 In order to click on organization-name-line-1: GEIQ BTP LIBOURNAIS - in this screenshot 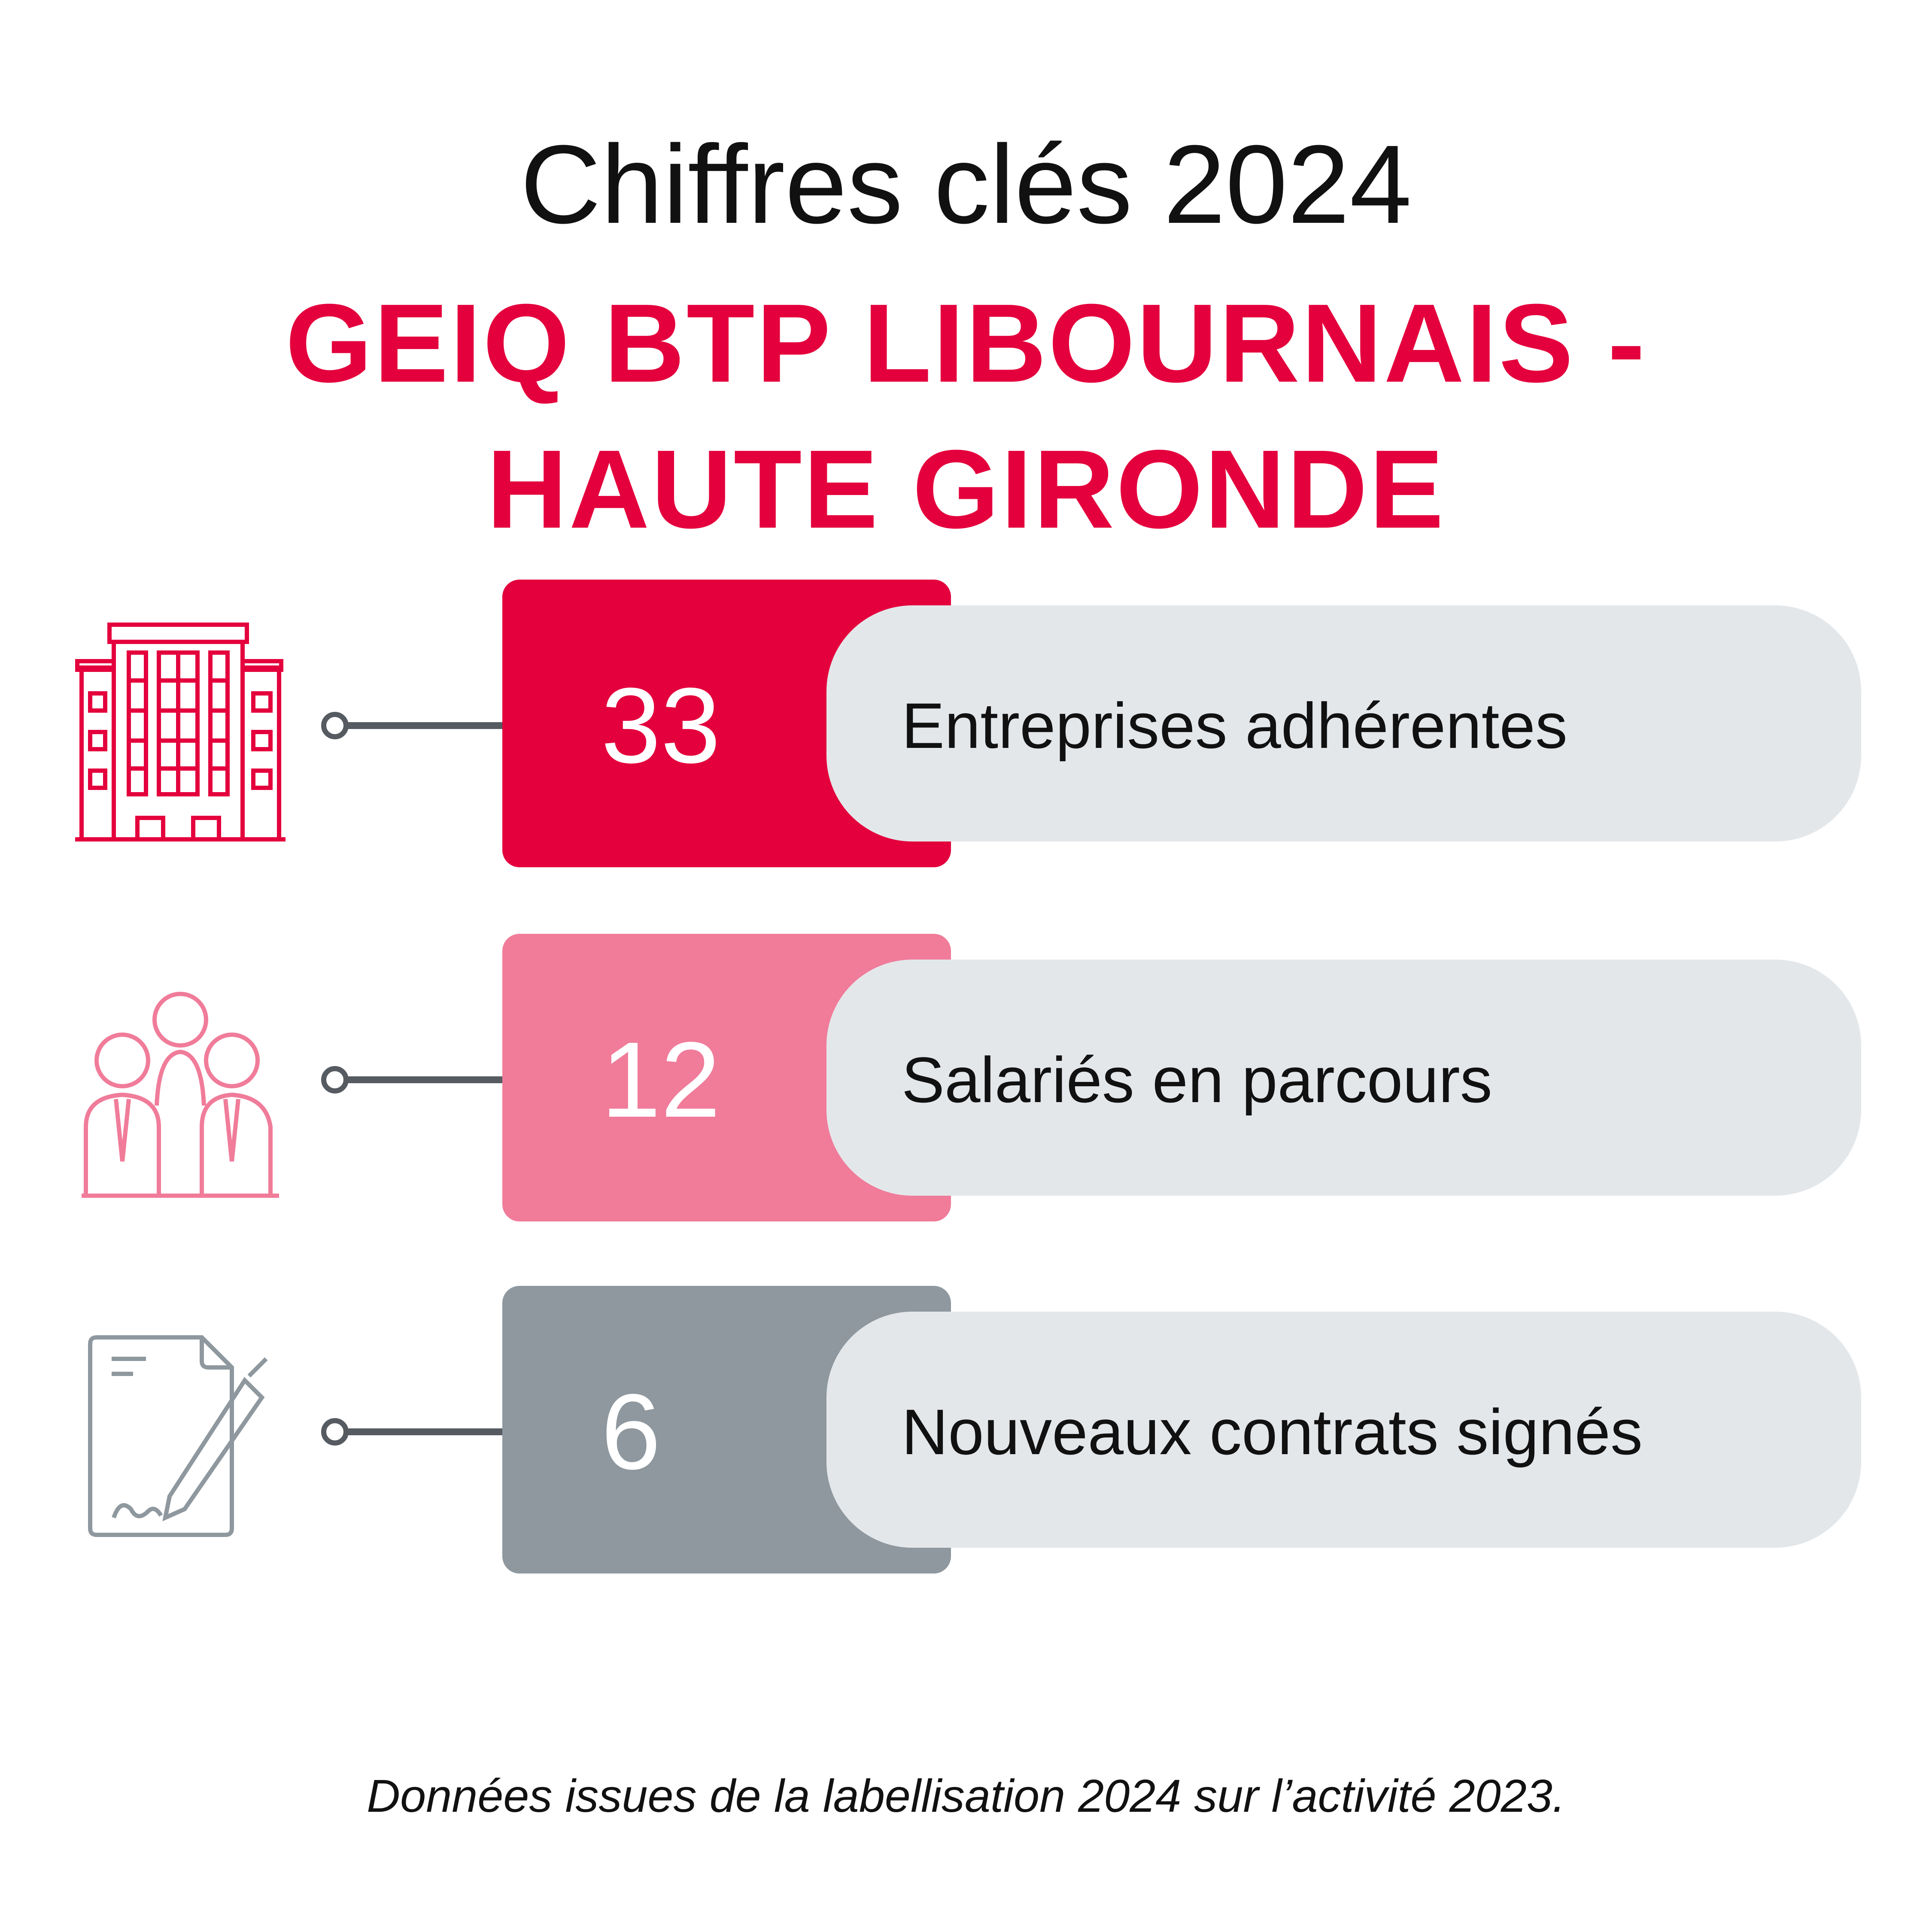, I will do `click(966, 344)`.